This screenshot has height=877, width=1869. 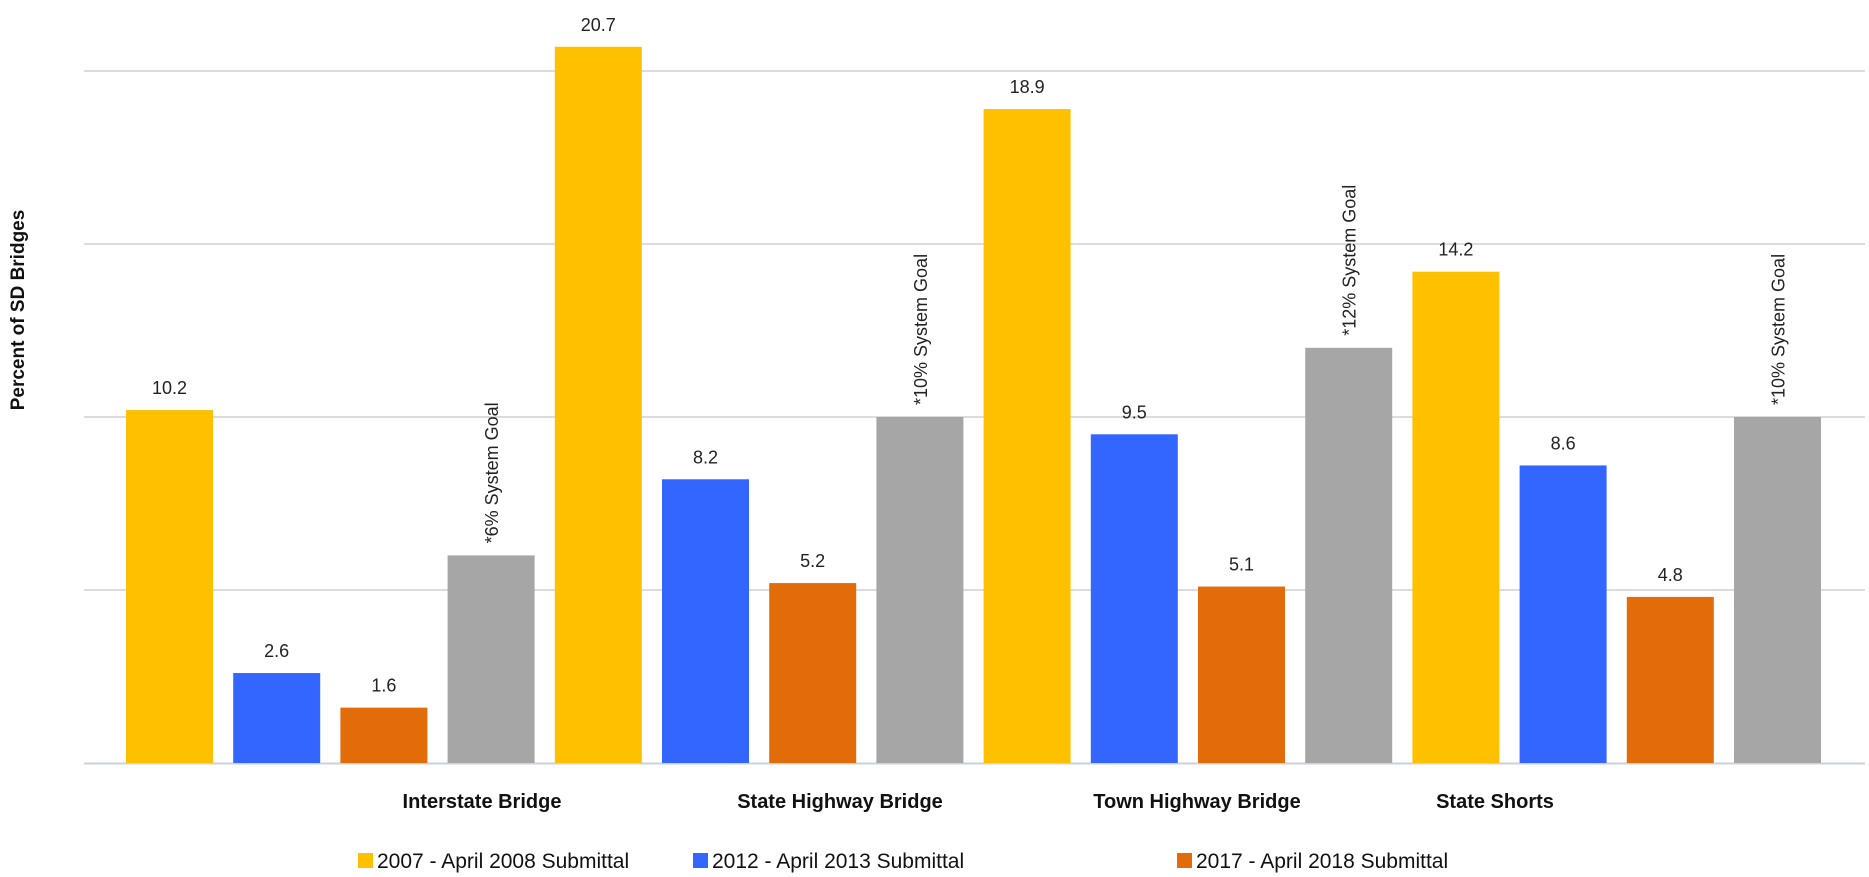 What do you see at coordinates (1563, 443) in the screenshot?
I see `data-label: 8.6` at bounding box center [1563, 443].